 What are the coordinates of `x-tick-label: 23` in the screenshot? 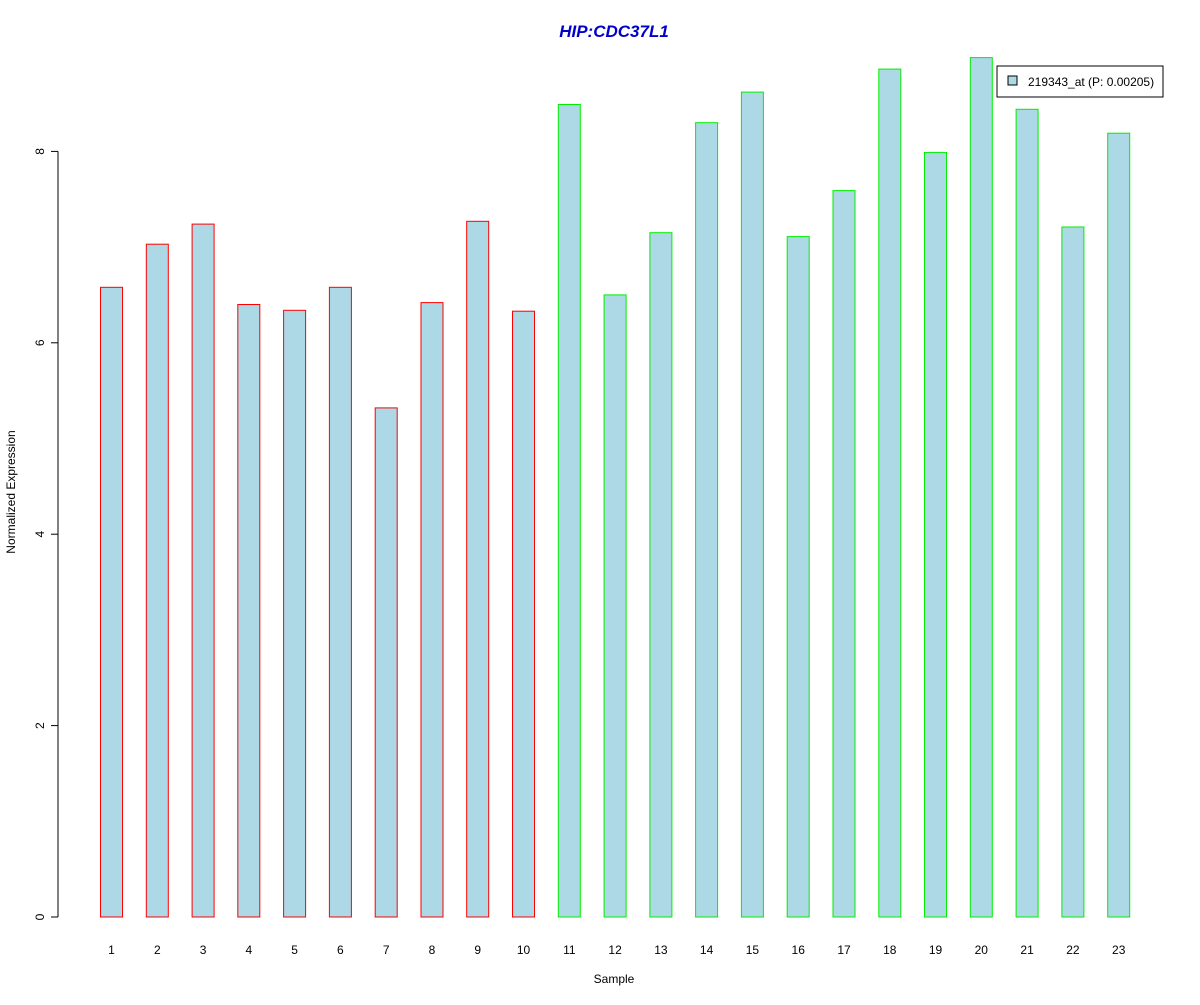 It's located at (1119, 950).